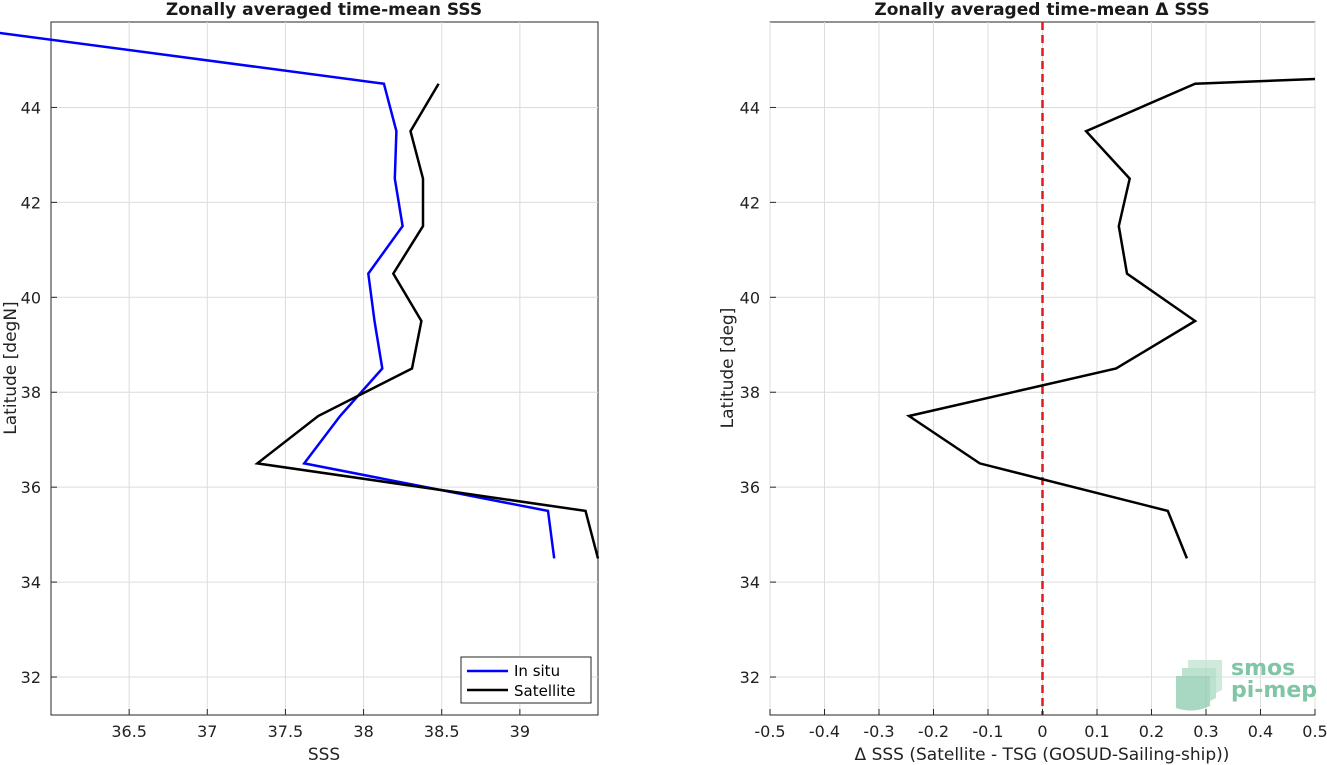 The width and height of the screenshot is (1327, 765). I want to click on legend-box, so click(526, 680).